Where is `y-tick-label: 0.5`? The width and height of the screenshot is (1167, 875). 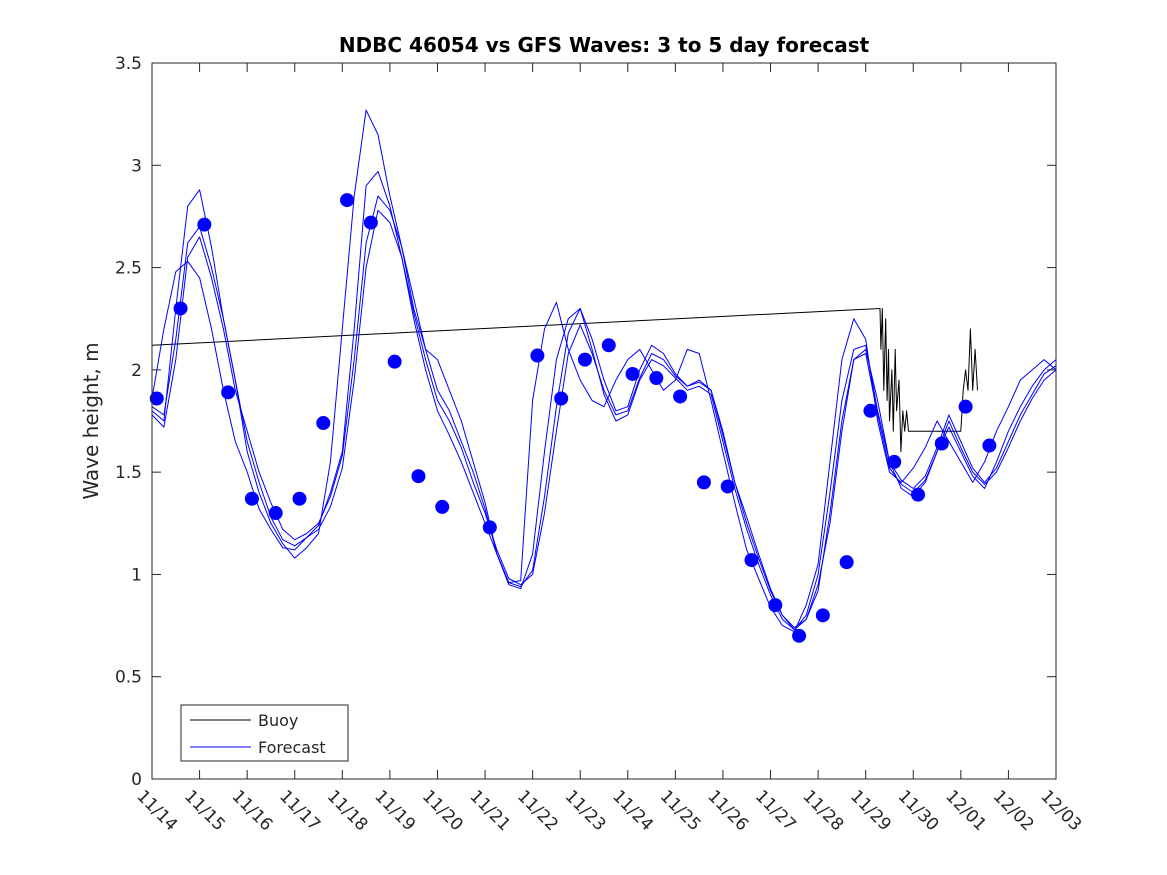
y-tick-label: 0.5 is located at coordinates (128, 678).